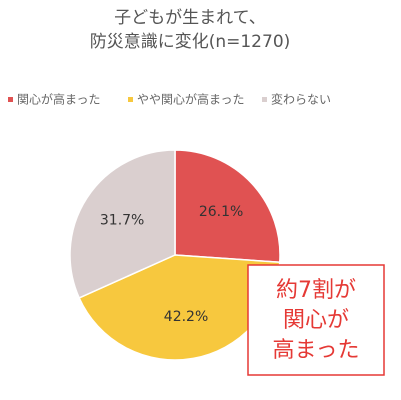 The height and width of the screenshot is (400, 401). What do you see at coordinates (190, 18) in the screenshot?
I see `chart-title: 子どもが生まれて、` at bounding box center [190, 18].